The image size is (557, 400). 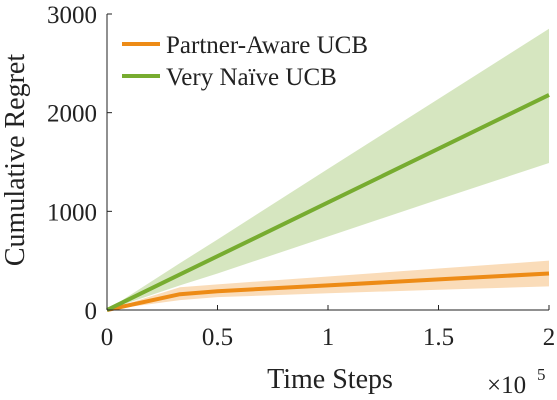 What do you see at coordinates (549, 337) in the screenshot?
I see `x-tick-label: 2` at bounding box center [549, 337].